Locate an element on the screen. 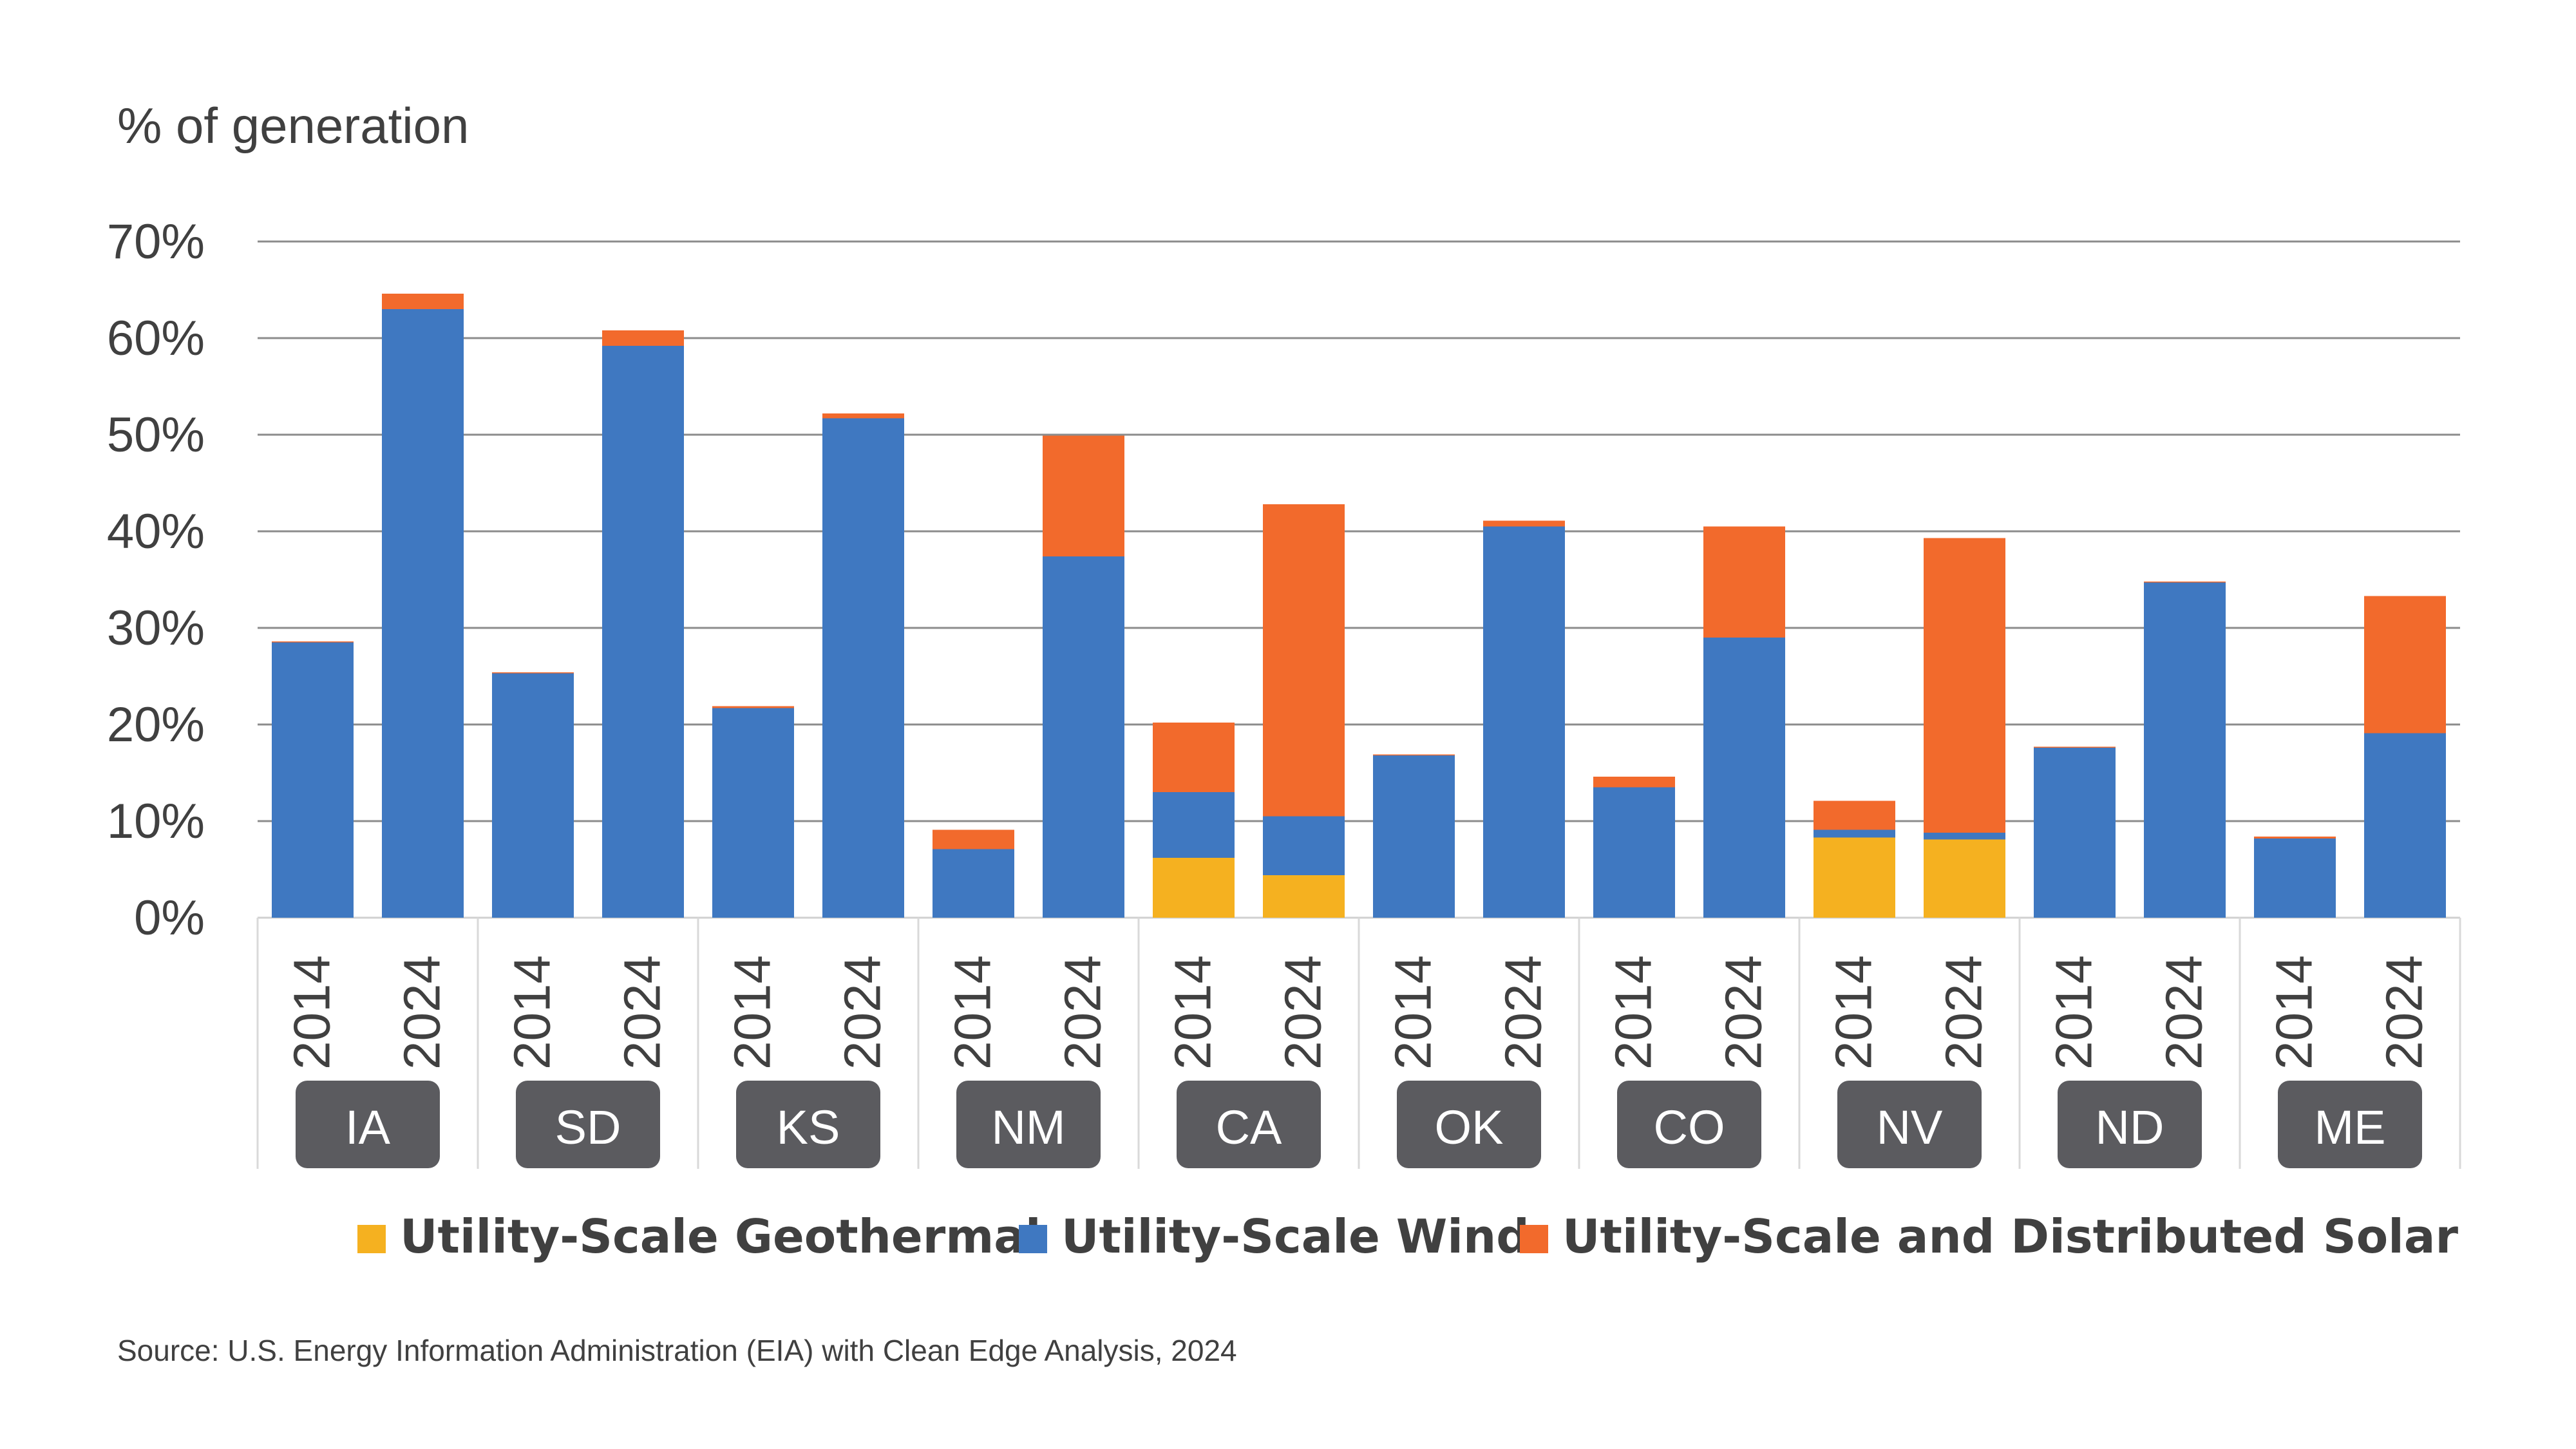 The image size is (2576, 1449). y-tick-label: 70% is located at coordinates (156, 241).